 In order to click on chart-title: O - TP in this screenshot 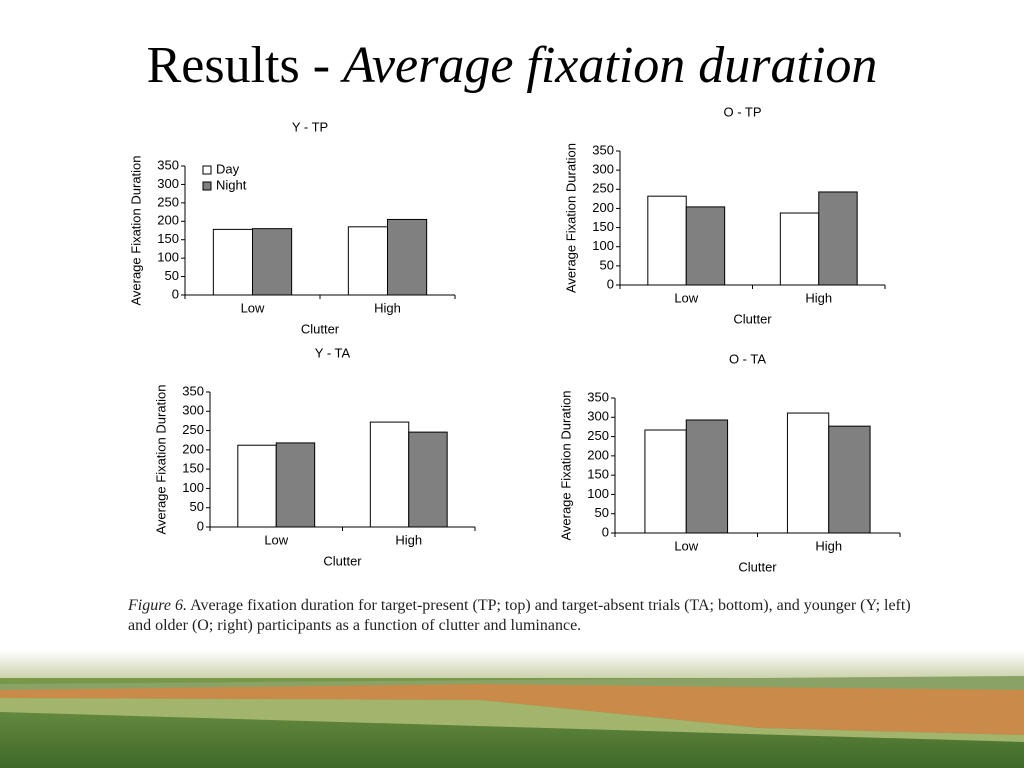, I will do `click(742, 111)`.